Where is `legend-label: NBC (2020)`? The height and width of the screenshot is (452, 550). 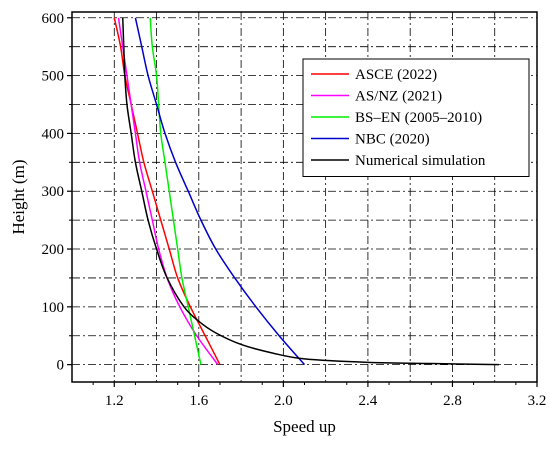
legend-label: NBC (2020) is located at coordinates (392, 140).